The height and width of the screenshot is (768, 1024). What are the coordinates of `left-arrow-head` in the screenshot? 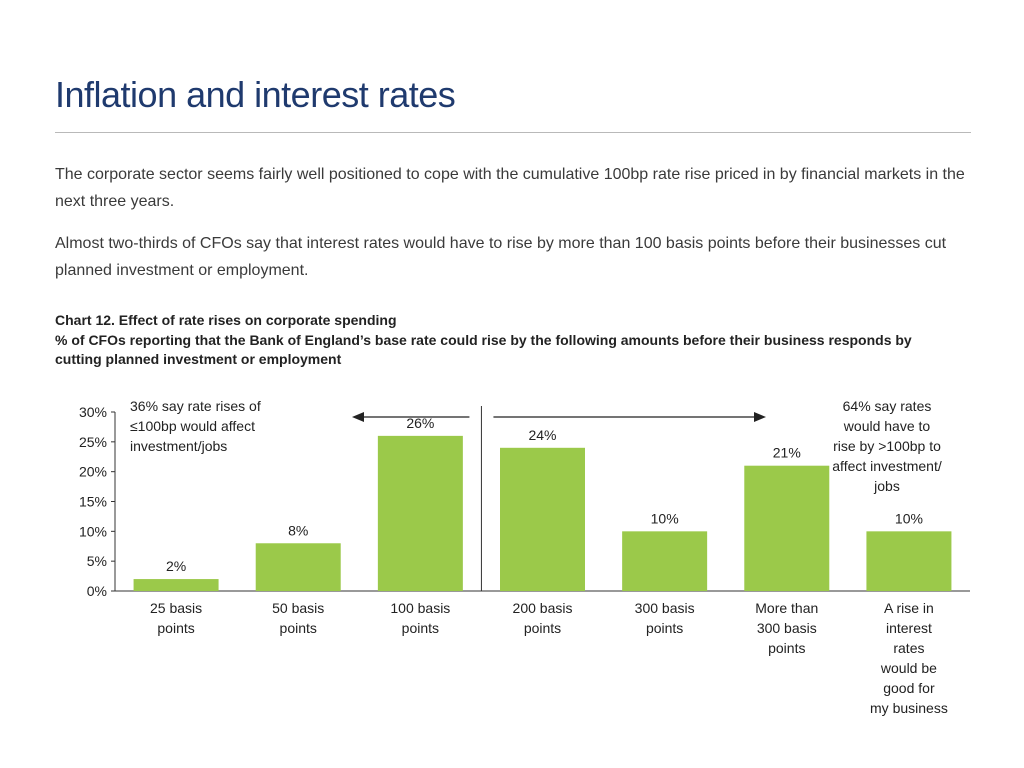 It's located at (358, 417).